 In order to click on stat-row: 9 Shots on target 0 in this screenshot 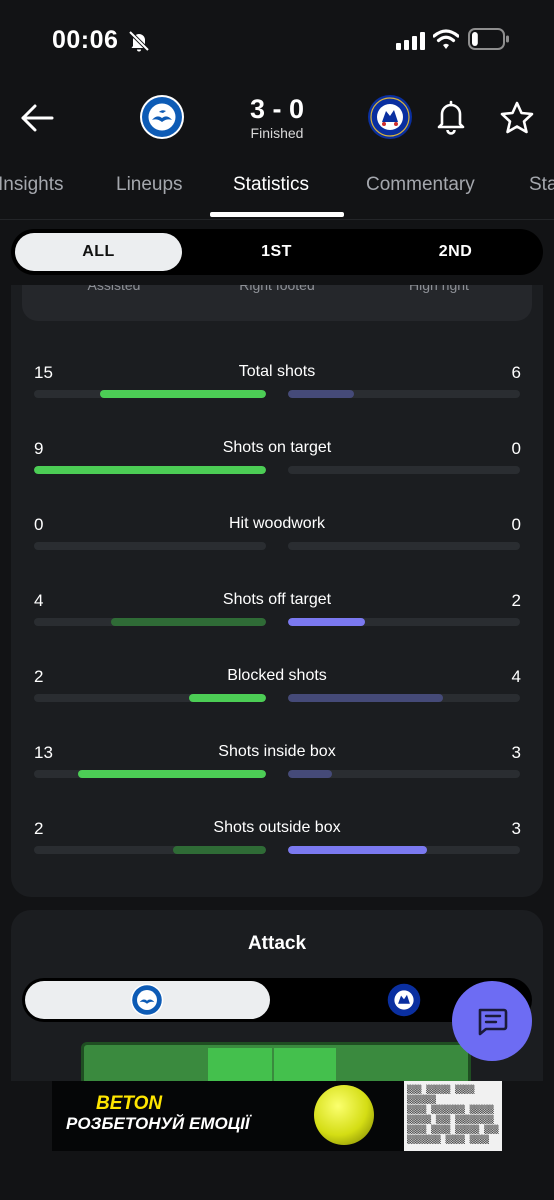, I will do `click(277, 469)`.